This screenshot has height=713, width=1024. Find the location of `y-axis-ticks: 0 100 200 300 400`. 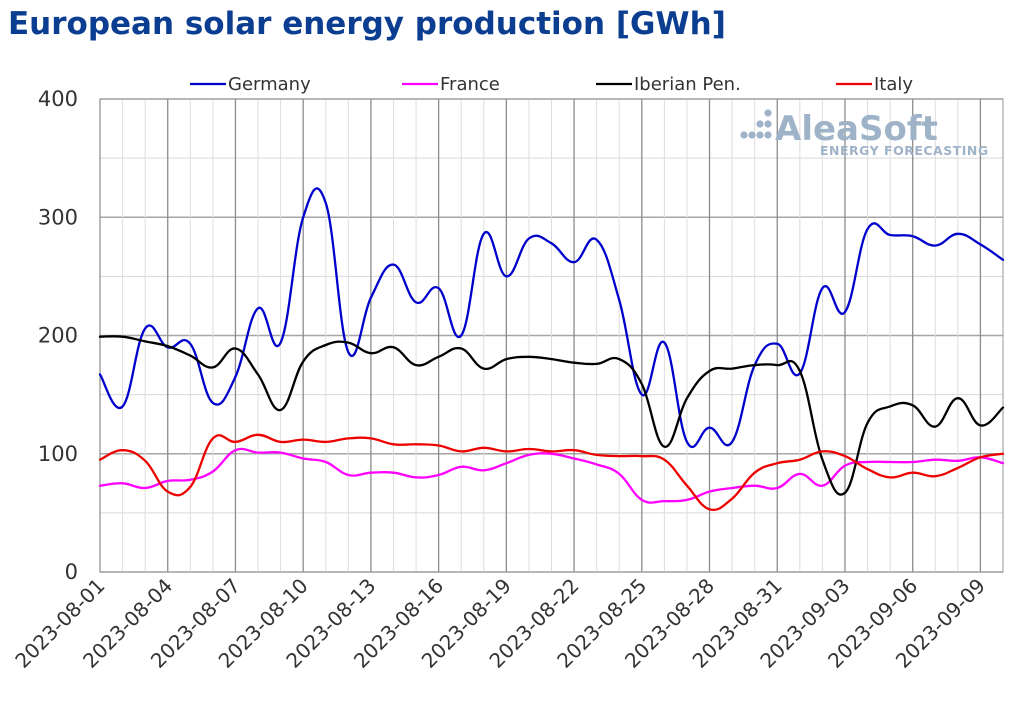

y-axis-ticks: 0 100 200 300 400 is located at coordinates (58, 335).